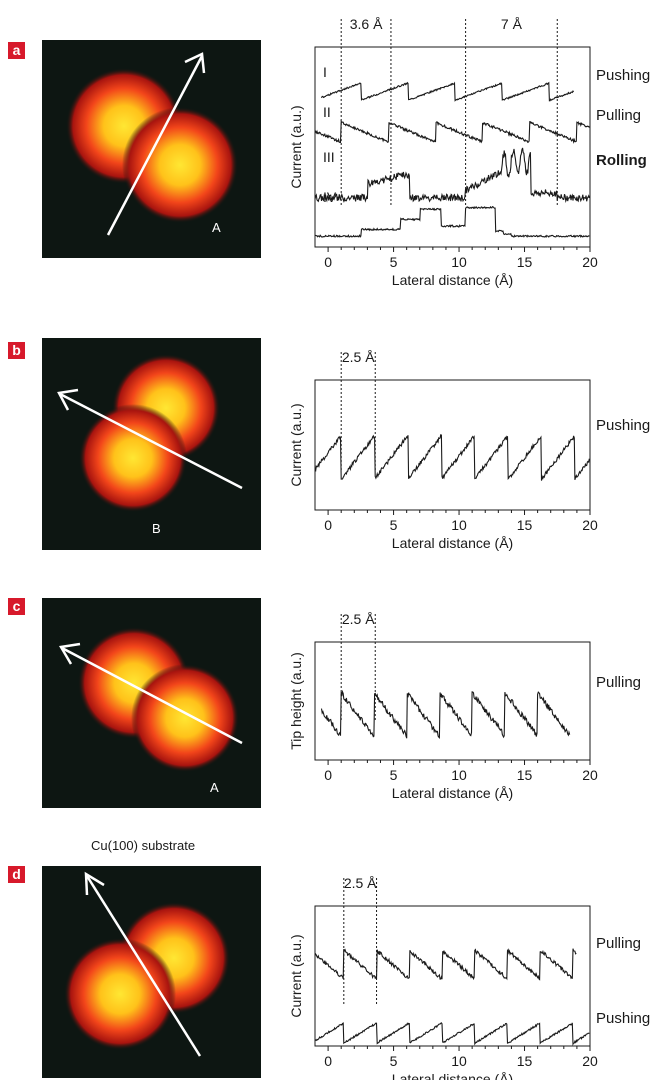 This screenshot has height=1080, width=651. What do you see at coordinates (329, 157) in the screenshot?
I see `trace-label: III` at bounding box center [329, 157].